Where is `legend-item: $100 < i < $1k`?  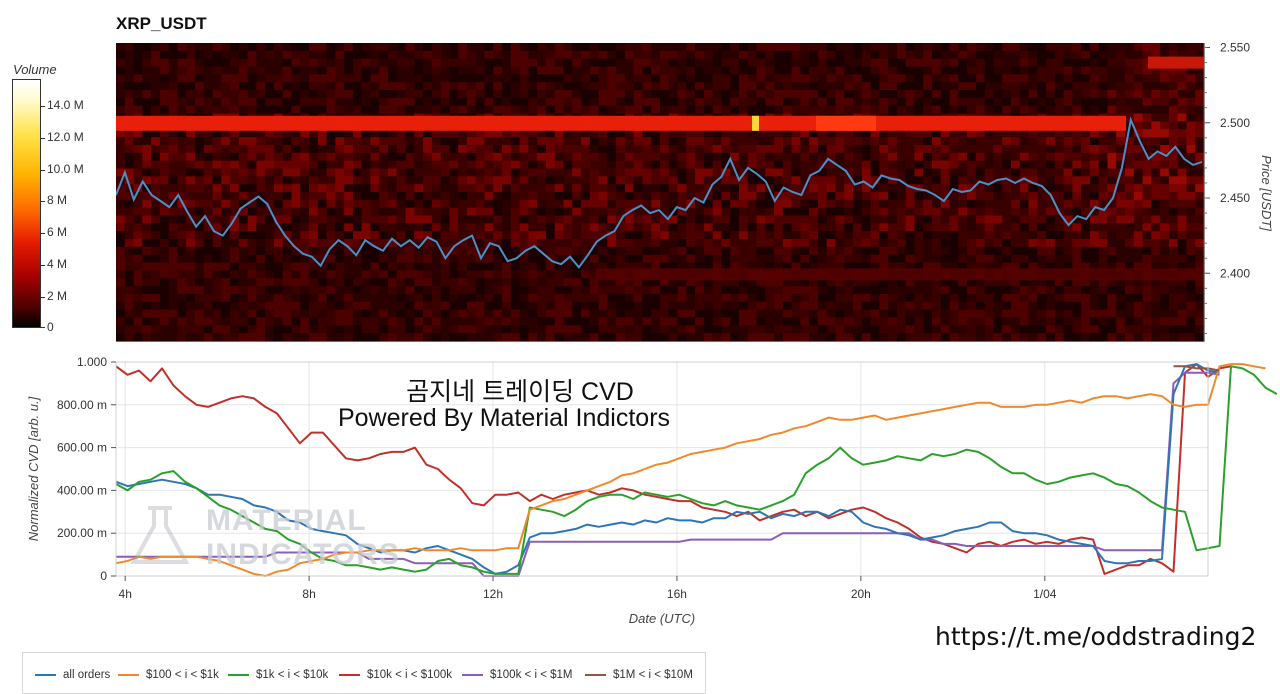
legend-item: $100 < i < $1k is located at coordinates (168, 675).